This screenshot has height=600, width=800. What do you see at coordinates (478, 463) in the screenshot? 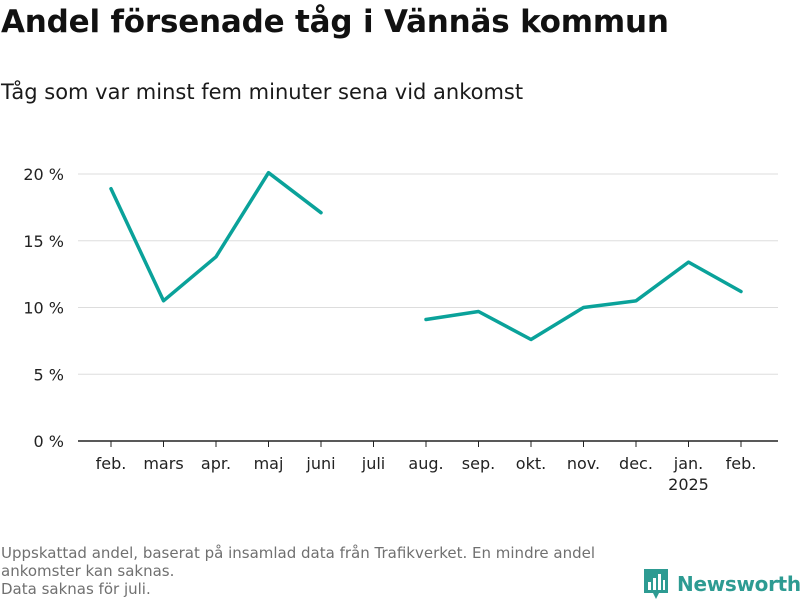
I see `x-tick-label: sep.` at bounding box center [478, 463].